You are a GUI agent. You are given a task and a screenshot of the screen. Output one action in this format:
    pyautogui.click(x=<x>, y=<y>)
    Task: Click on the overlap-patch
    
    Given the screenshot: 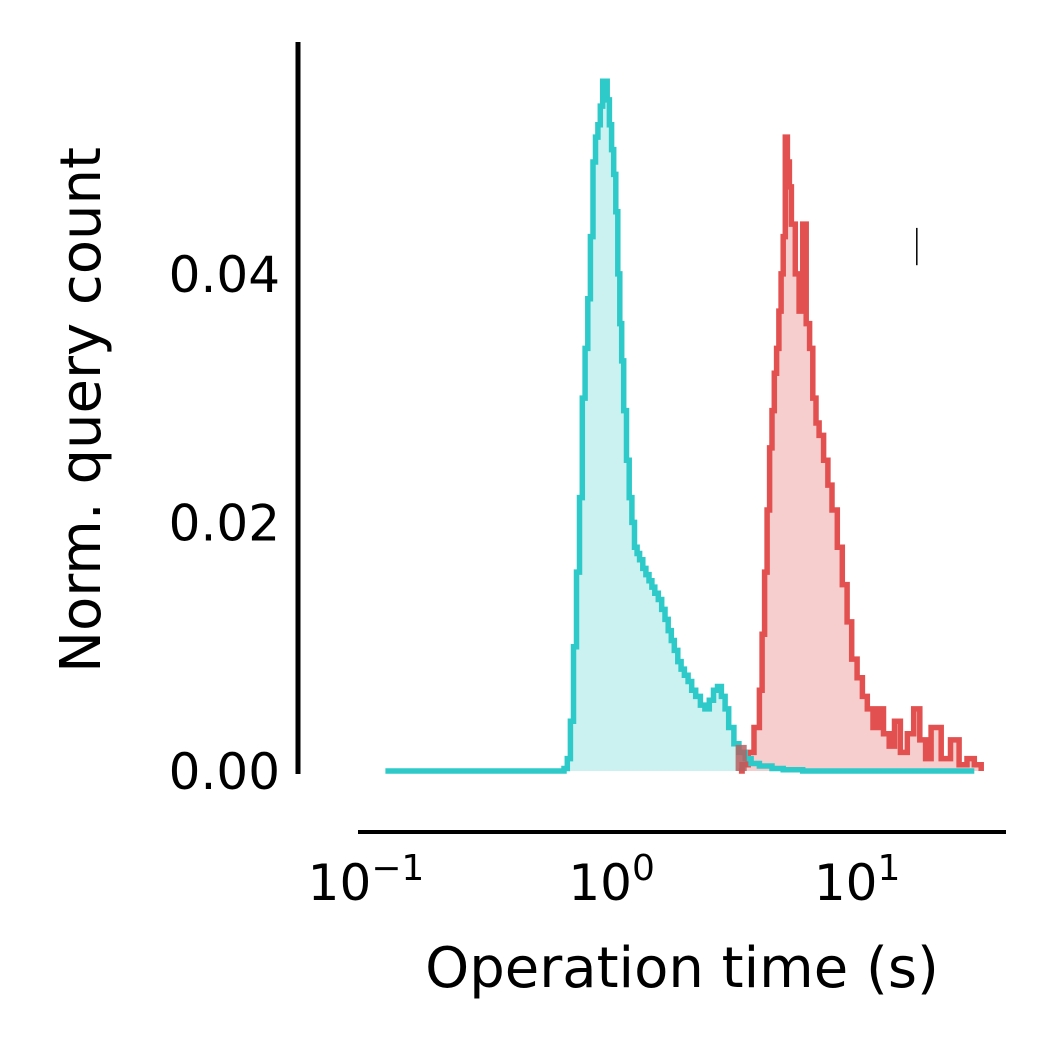 What is the action you would take?
    pyautogui.click(x=741, y=757)
    